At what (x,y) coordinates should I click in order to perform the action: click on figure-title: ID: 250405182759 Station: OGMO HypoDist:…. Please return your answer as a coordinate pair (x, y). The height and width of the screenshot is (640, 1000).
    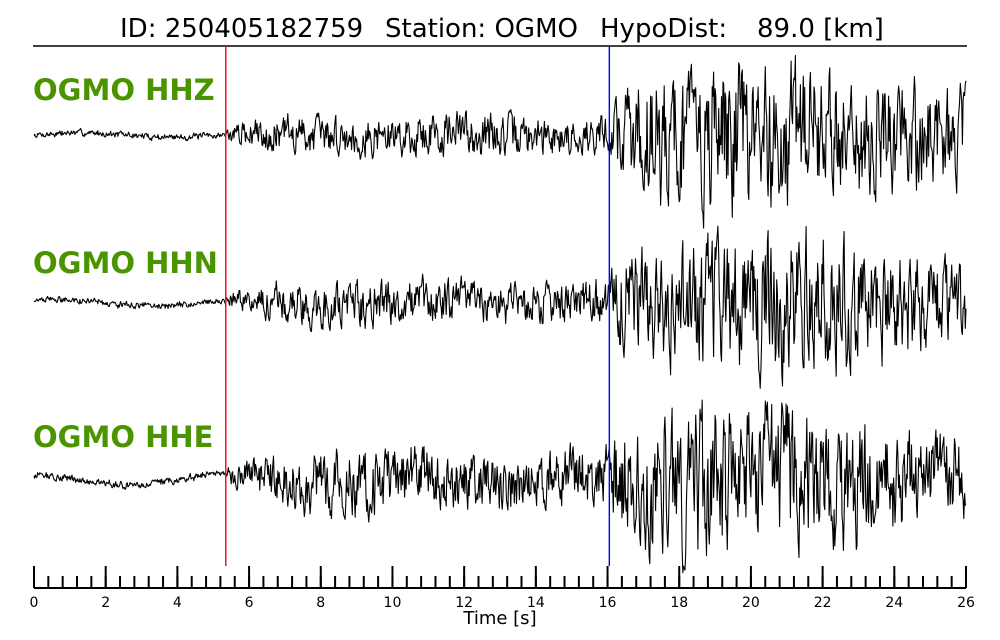
    Looking at the image, I should click on (502, 29).